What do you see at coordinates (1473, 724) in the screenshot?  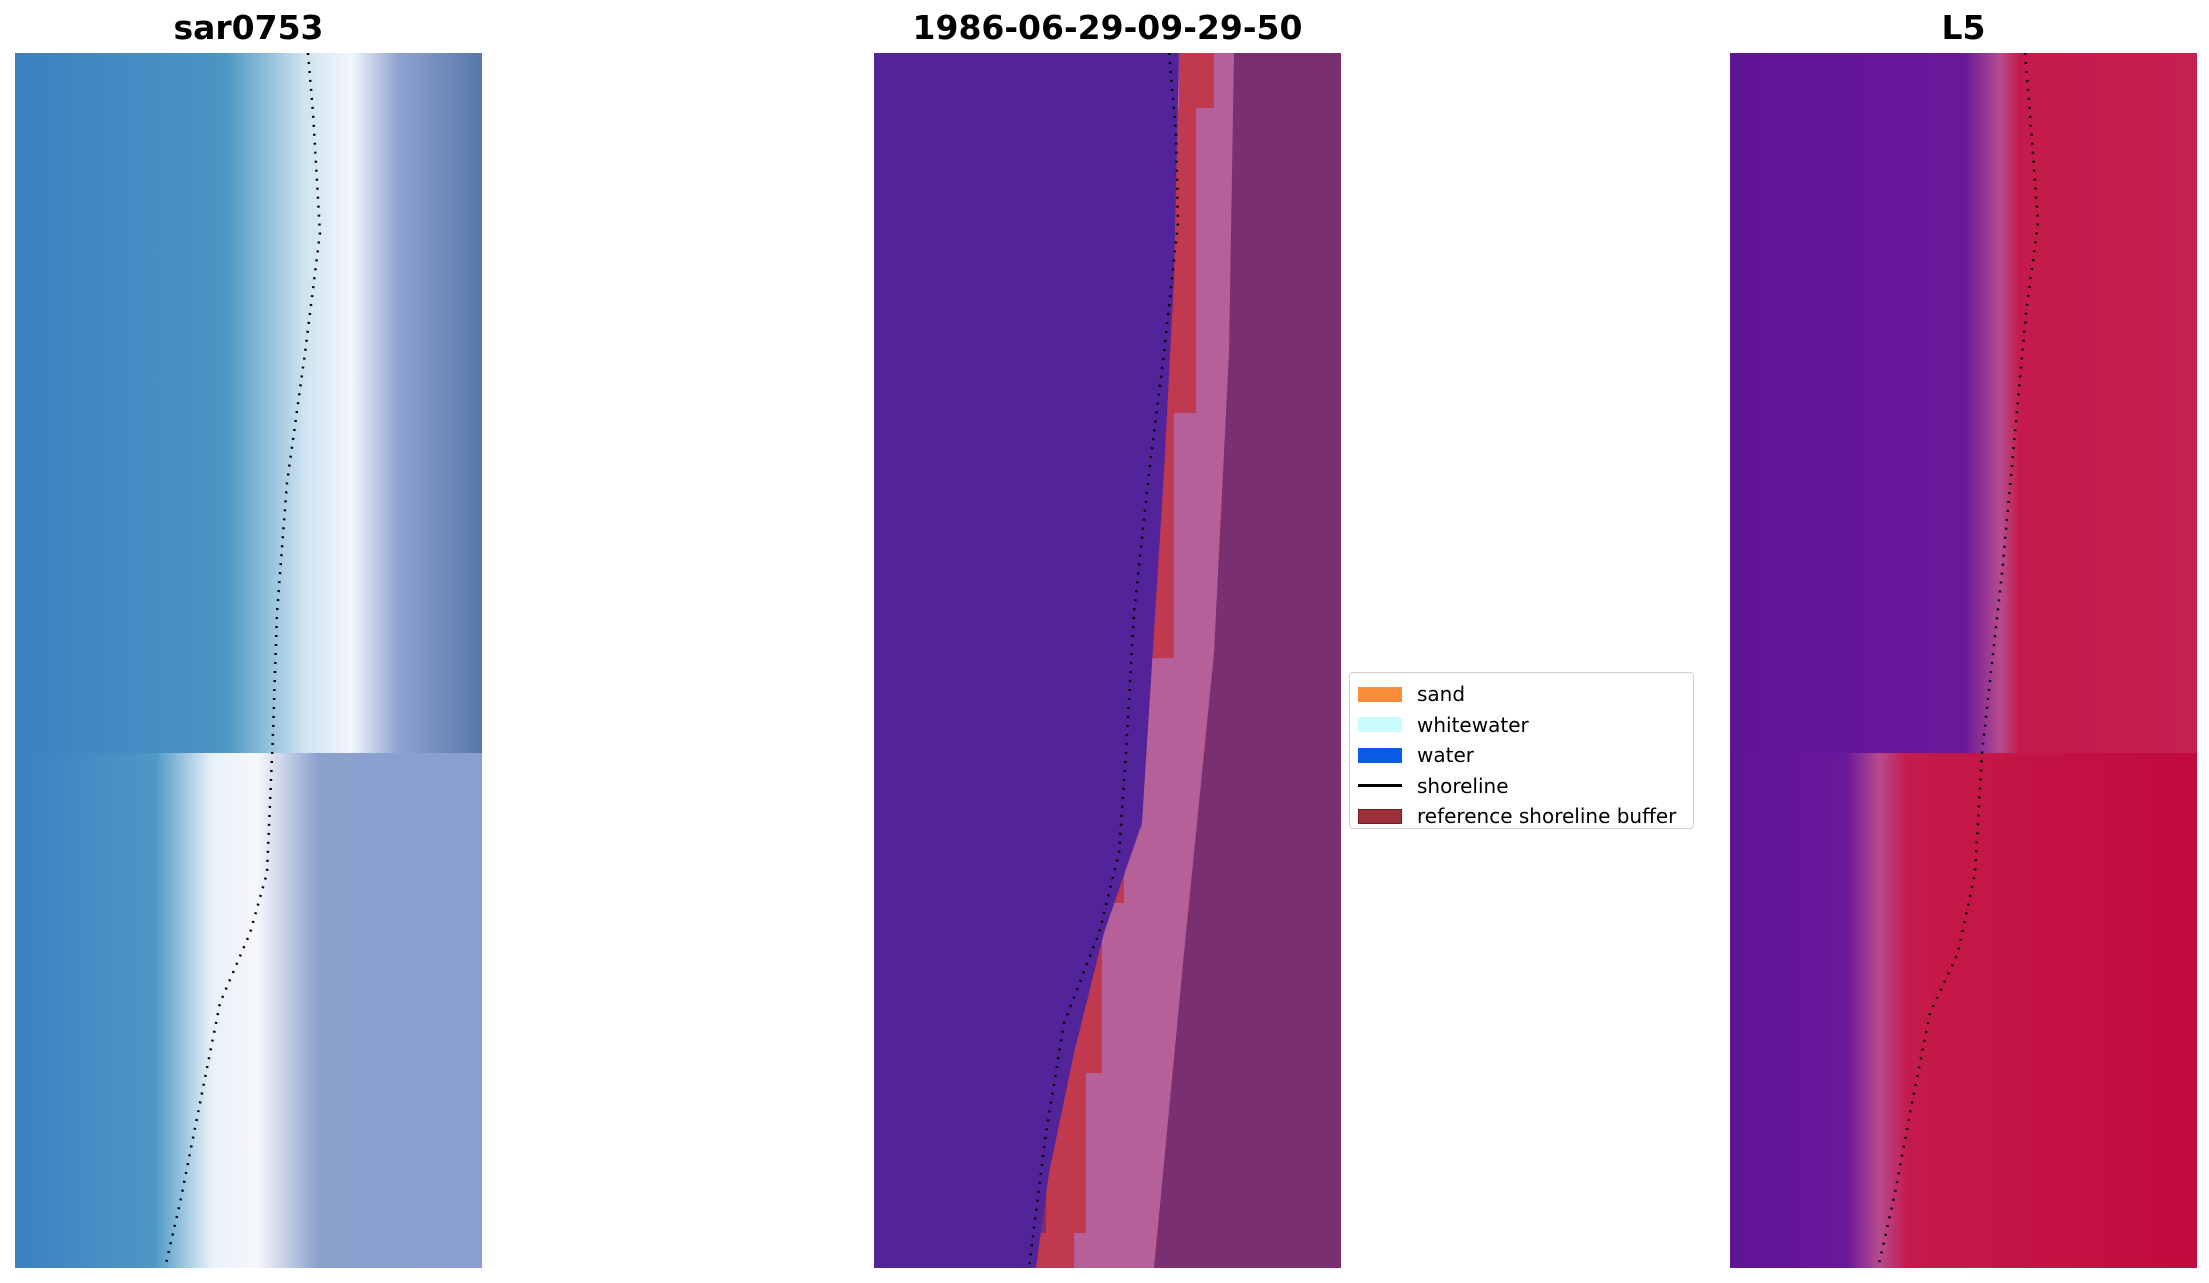 I see `legend-label: whitewater` at bounding box center [1473, 724].